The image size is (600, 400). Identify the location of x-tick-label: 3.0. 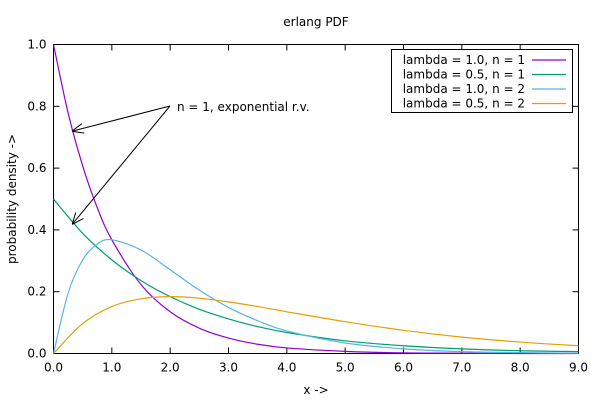
(228, 368).